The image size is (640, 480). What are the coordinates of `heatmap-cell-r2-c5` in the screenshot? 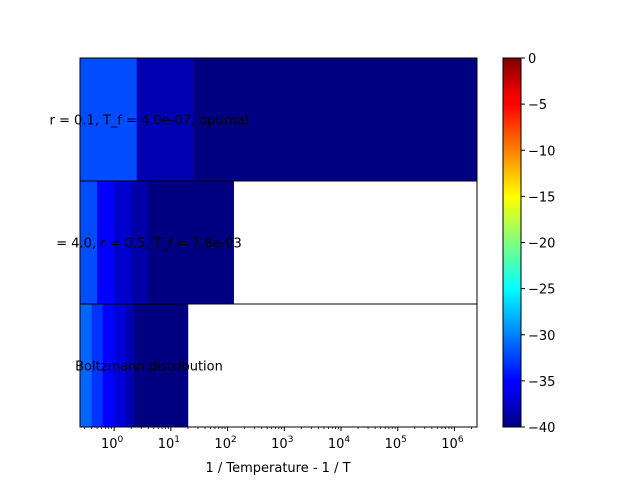 It's located at (161, 365).